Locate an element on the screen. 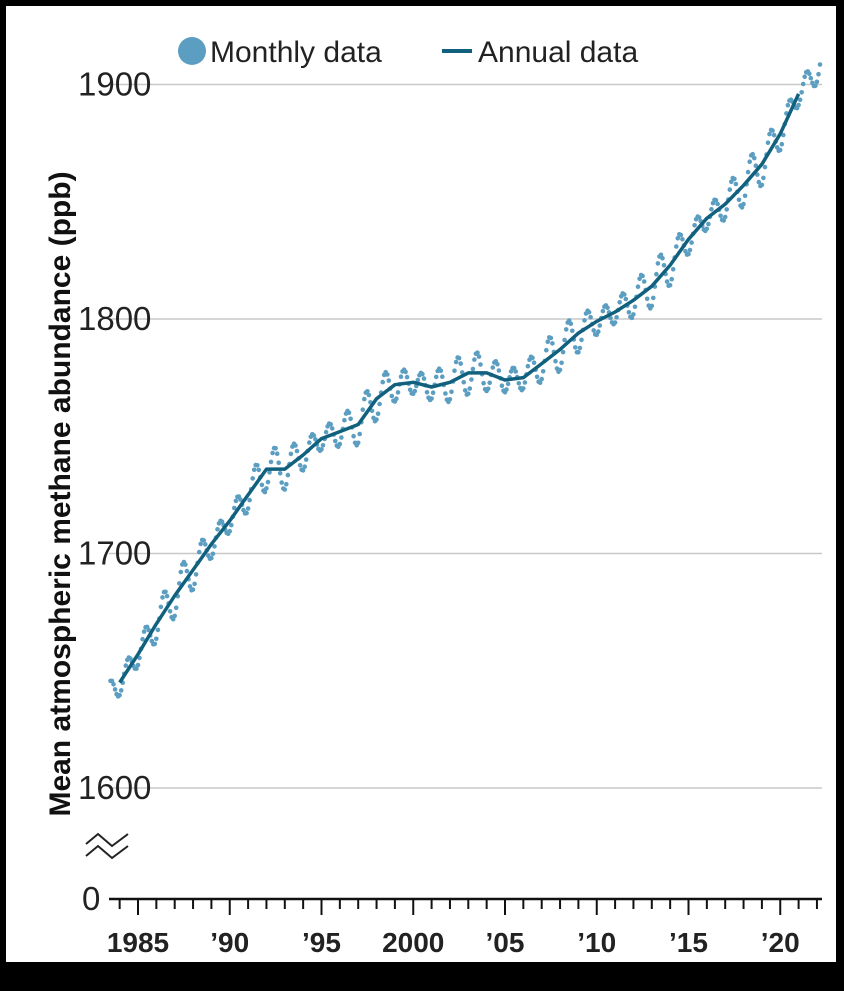  x-tick-label-2000: 2000 is located at coordinates (413, 942).